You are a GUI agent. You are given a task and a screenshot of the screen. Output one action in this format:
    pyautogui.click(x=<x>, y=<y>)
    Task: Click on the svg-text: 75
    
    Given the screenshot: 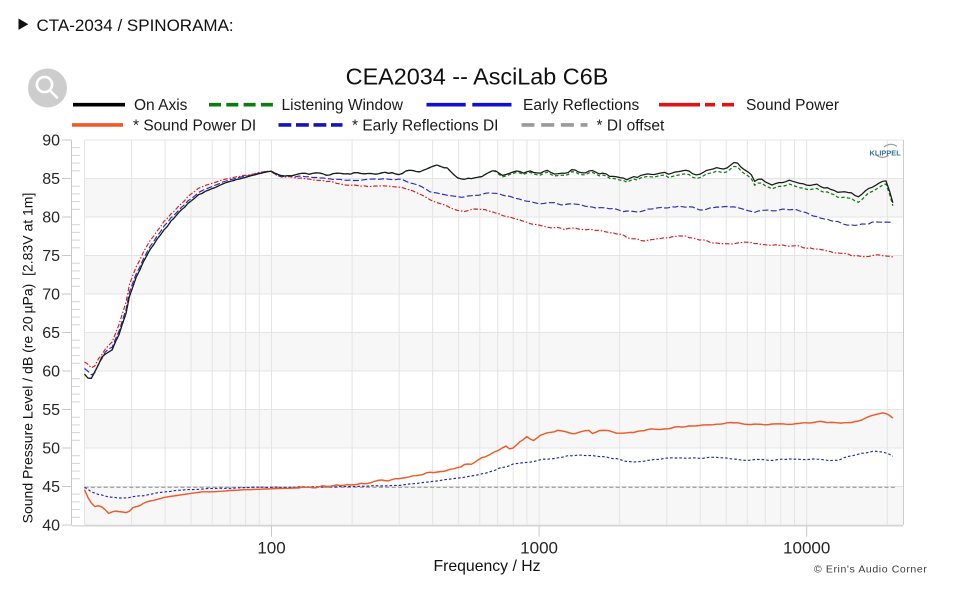 What is the action you would take?
    pyautogui.click(x=51, y=256)
    